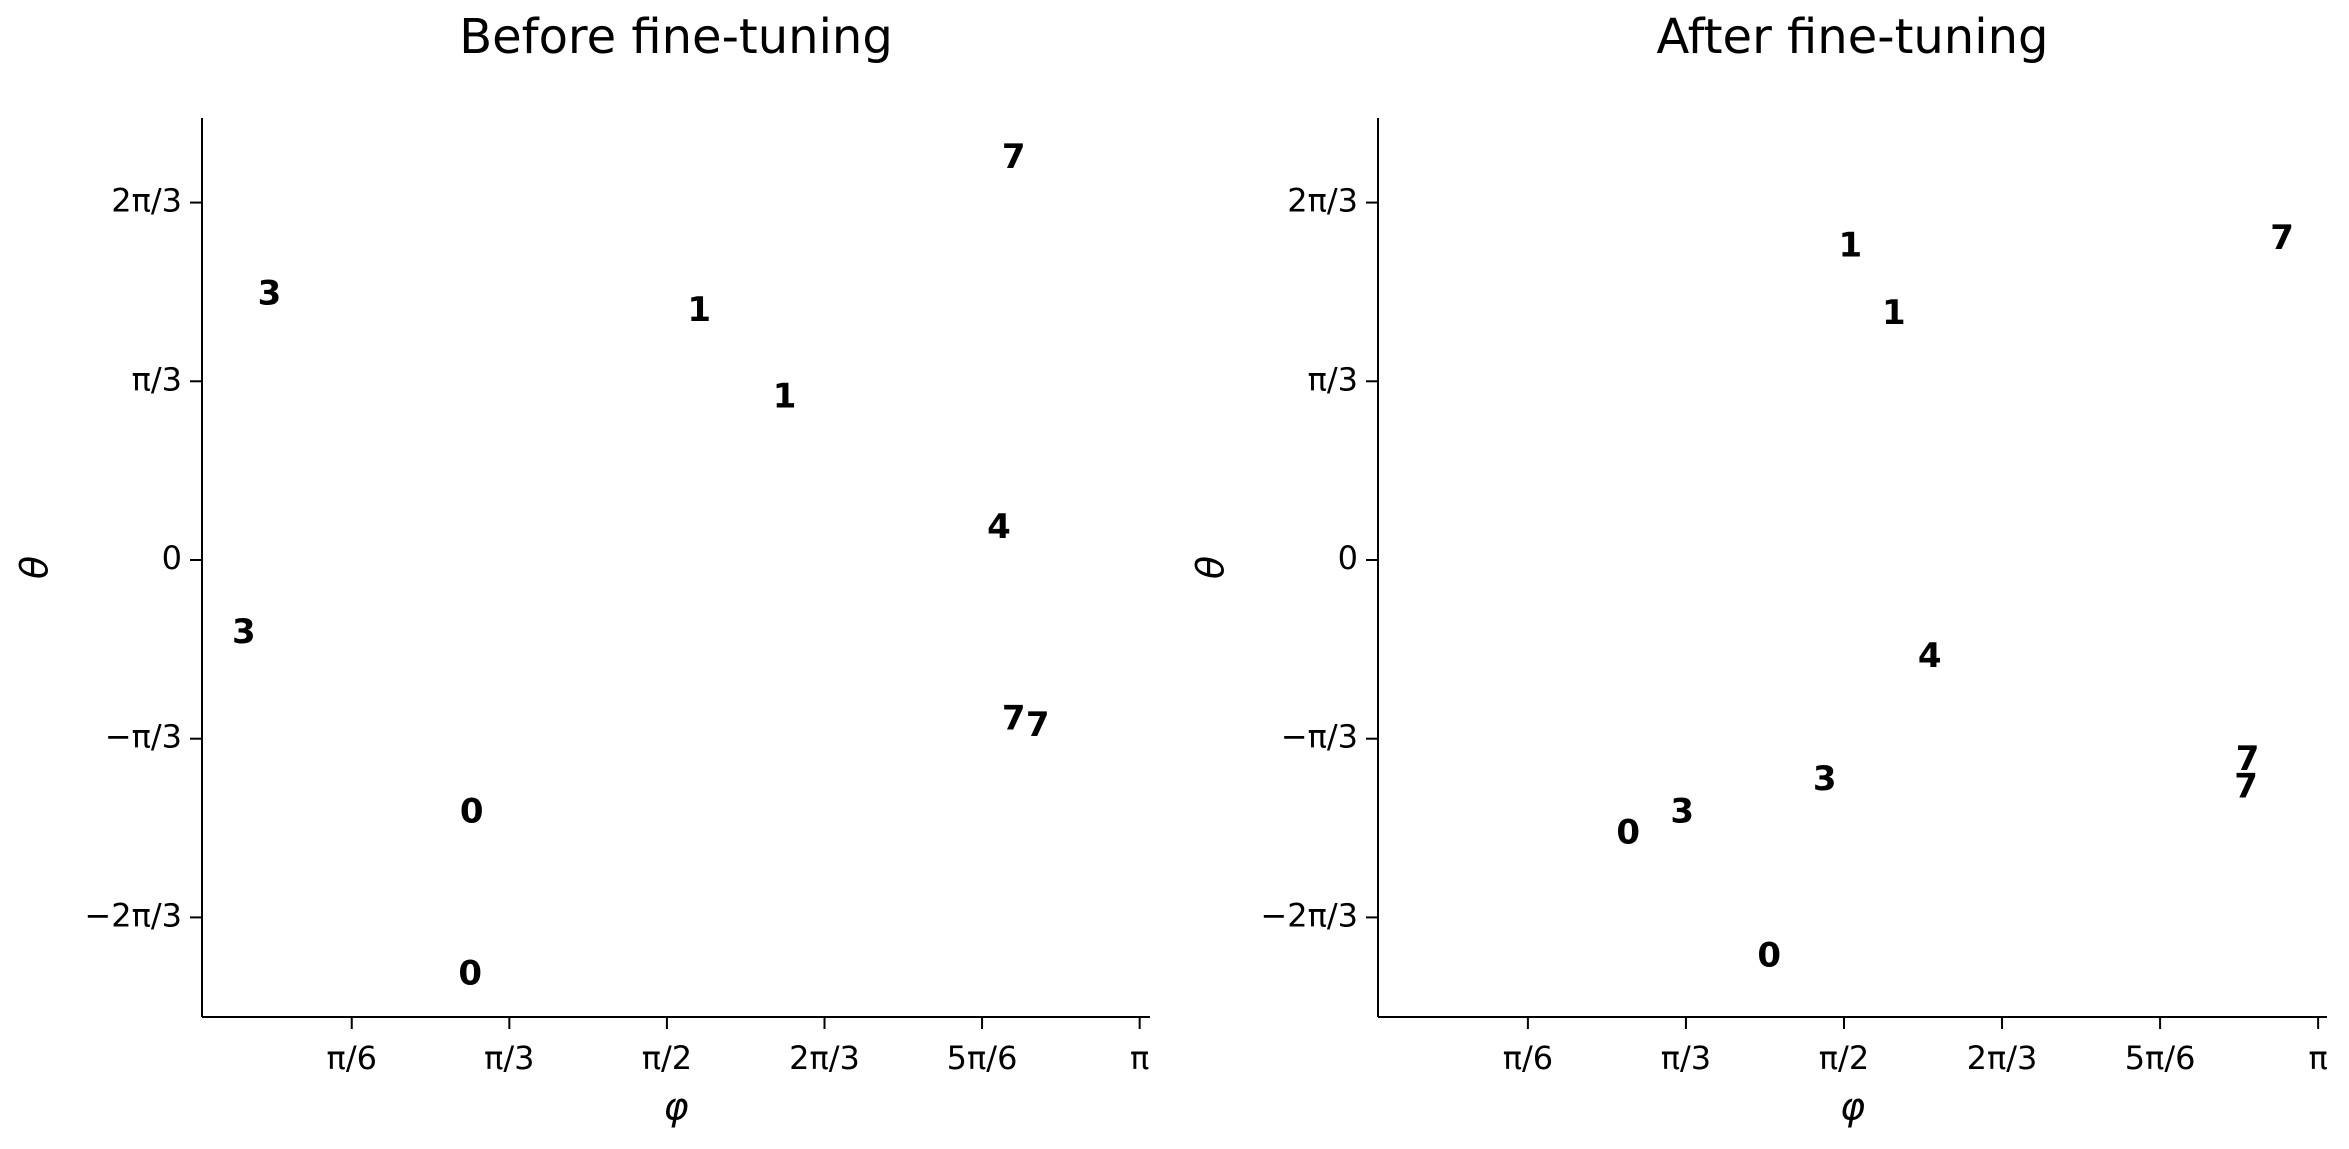  Describe the element at coordinates (1853, 37) in the screenshot. I see `chart-title: After fine-tuning` at that location.